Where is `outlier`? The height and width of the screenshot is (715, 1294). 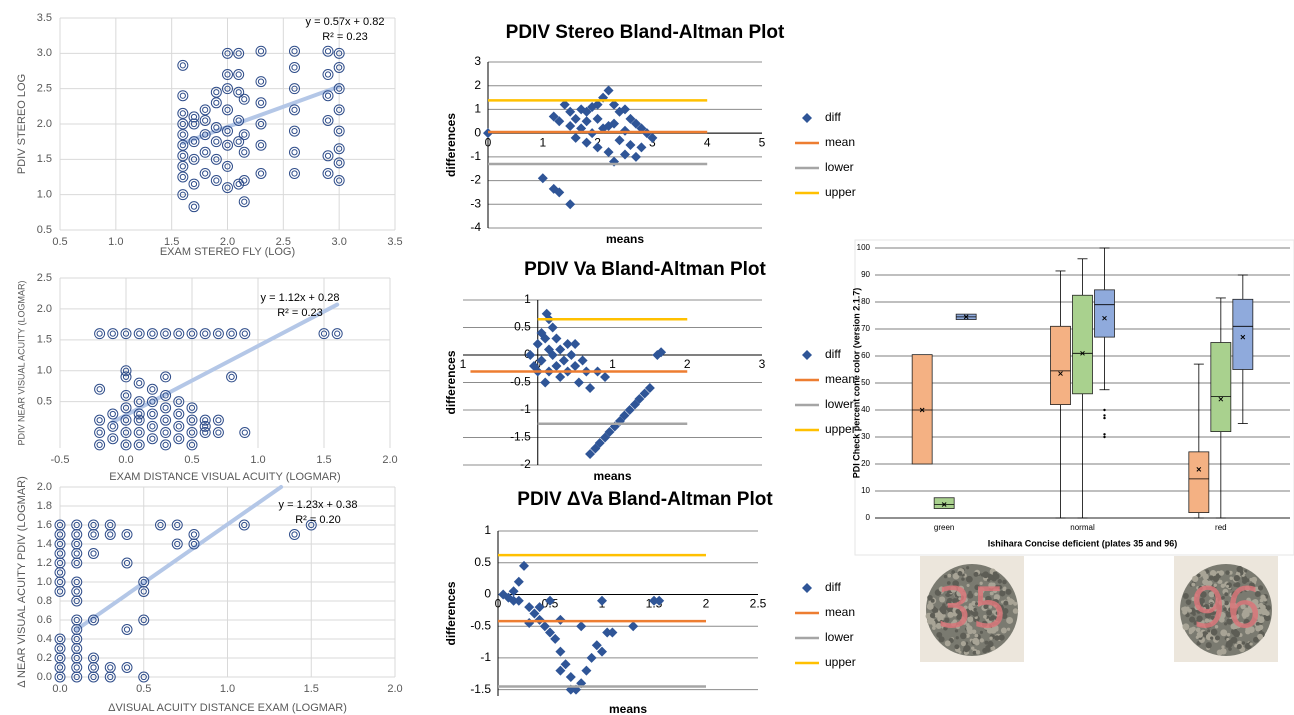
outlier is located at coordinates (1104, 418).